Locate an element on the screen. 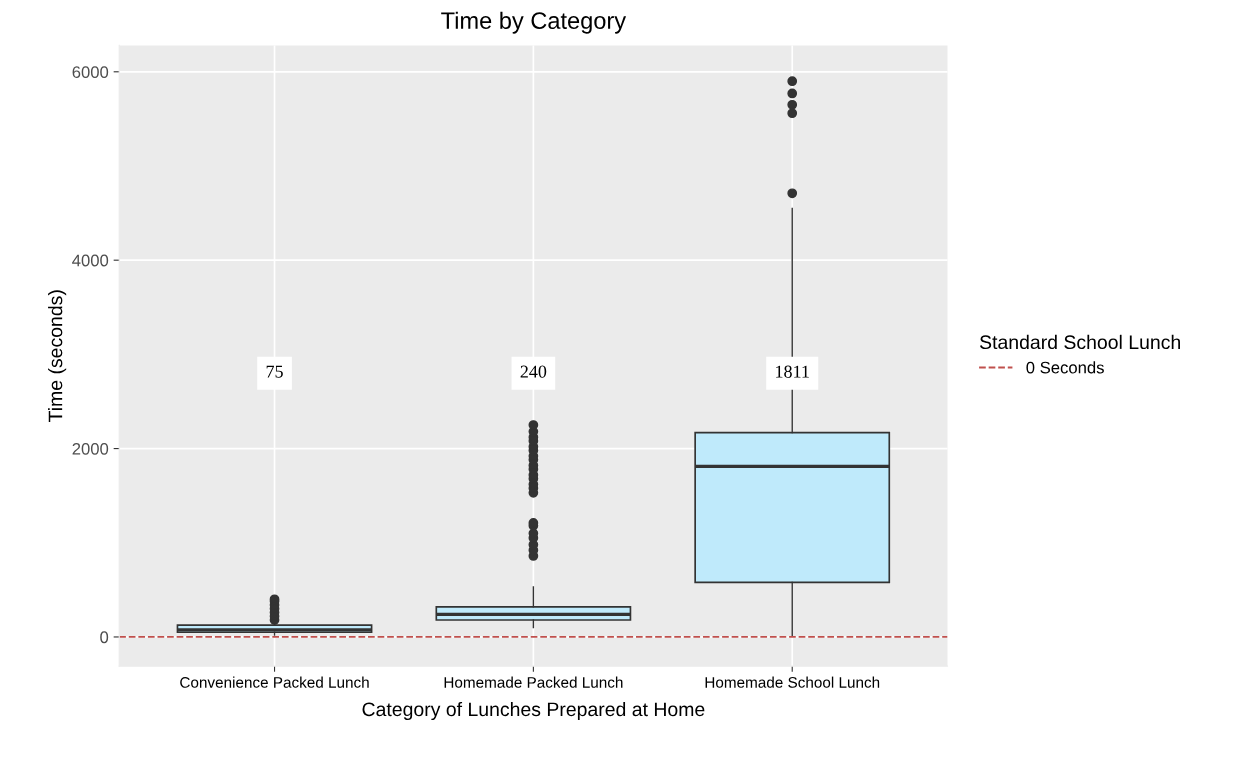  y-tick-label: 4000 is located at coordinates (90, 260).